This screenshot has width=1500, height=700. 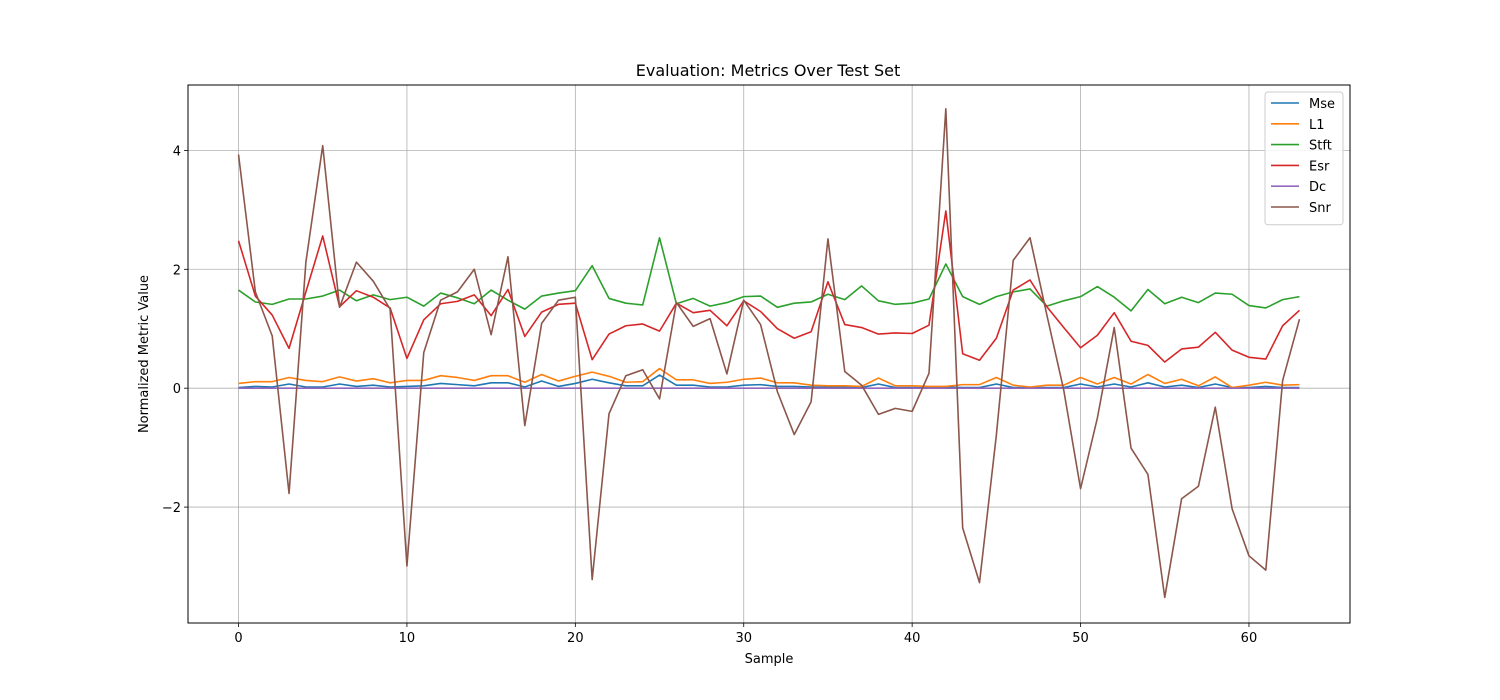 What do you see at coordinates (1249, 638) in the screenshot?
I see `x-tick-label: 60` at bounding box center [1249, 638].